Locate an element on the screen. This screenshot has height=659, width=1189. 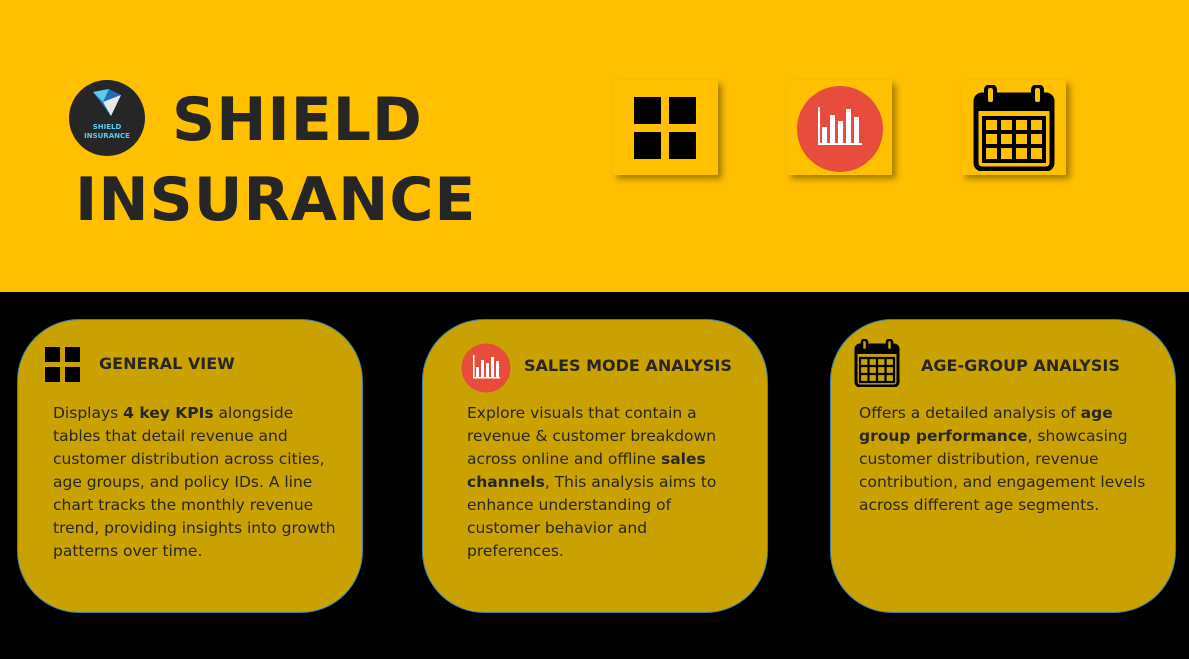
card-title: GENERAL VIEW is located at coordinates (167, 363).